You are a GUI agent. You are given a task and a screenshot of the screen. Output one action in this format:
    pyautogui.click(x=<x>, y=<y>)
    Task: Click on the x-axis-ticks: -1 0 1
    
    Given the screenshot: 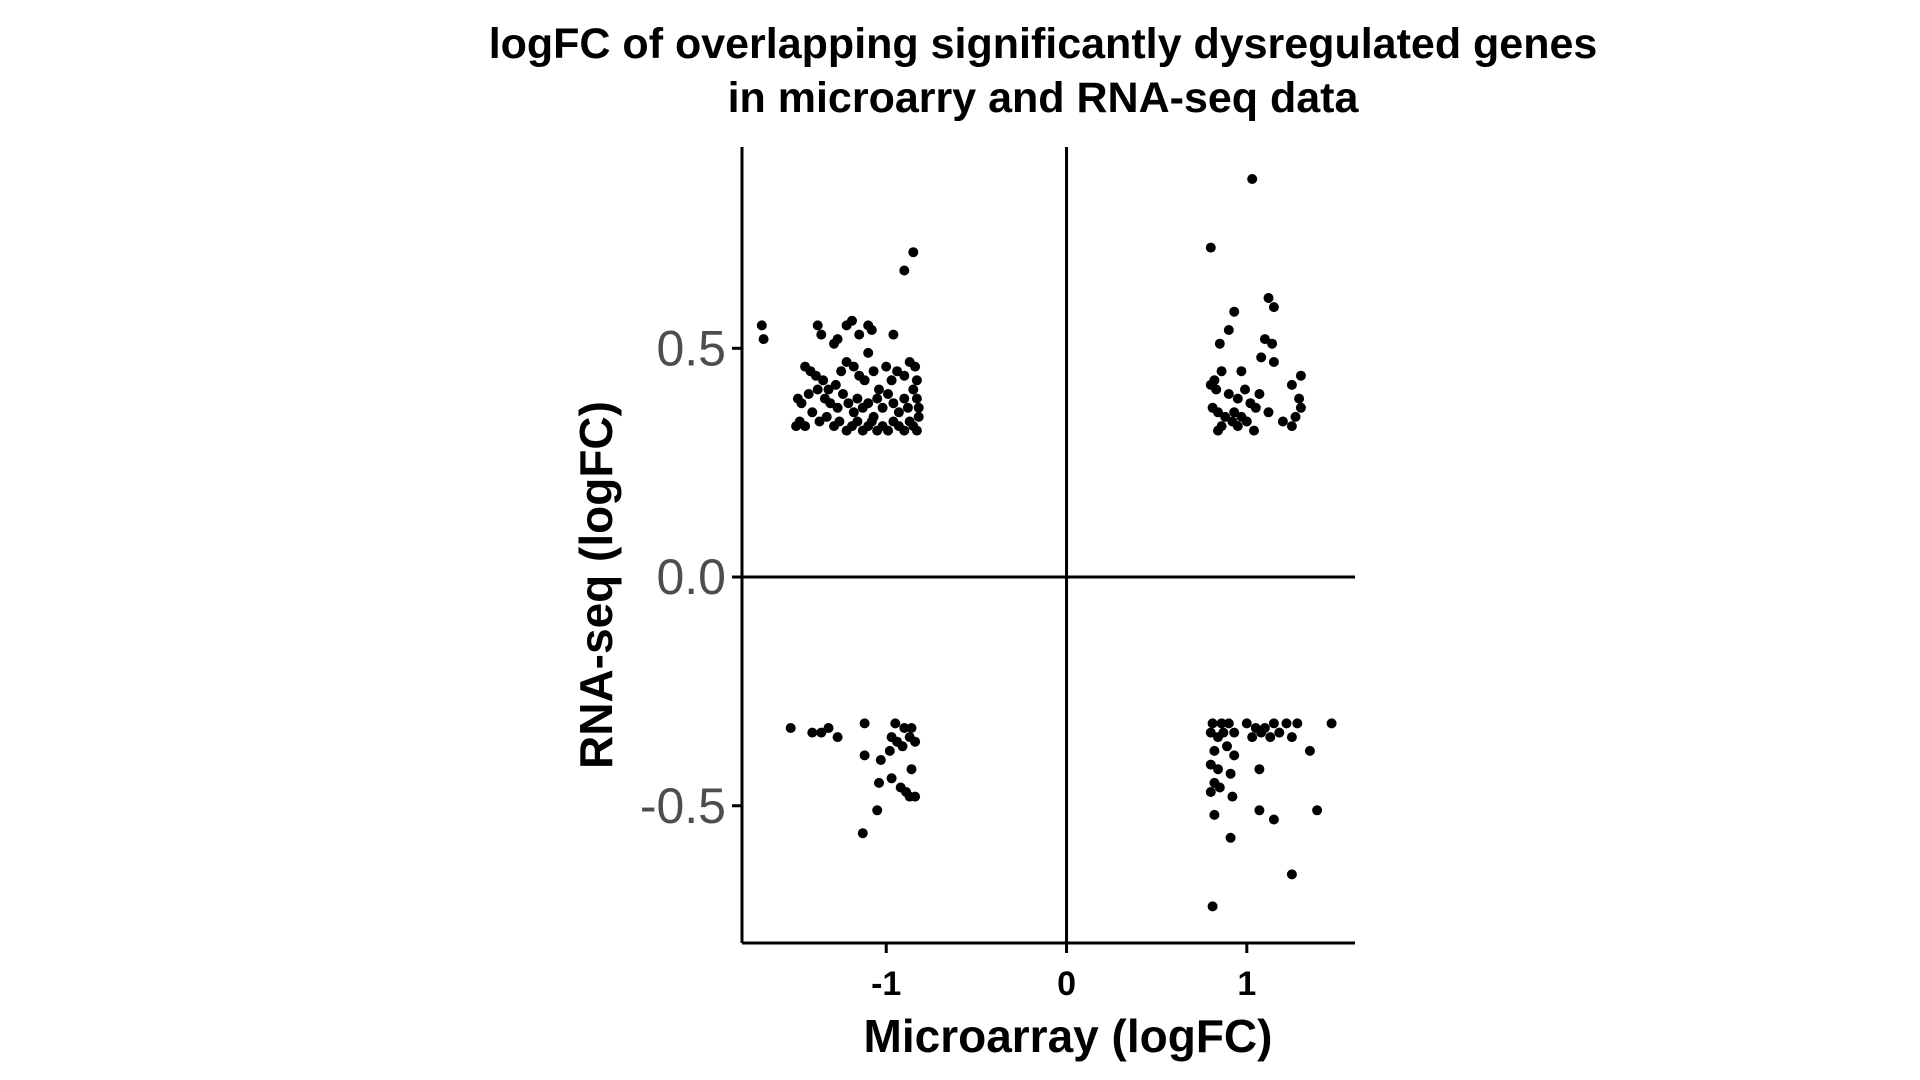 What is the action you would take?
    pyautogui.click(x=1063, y=973)
    